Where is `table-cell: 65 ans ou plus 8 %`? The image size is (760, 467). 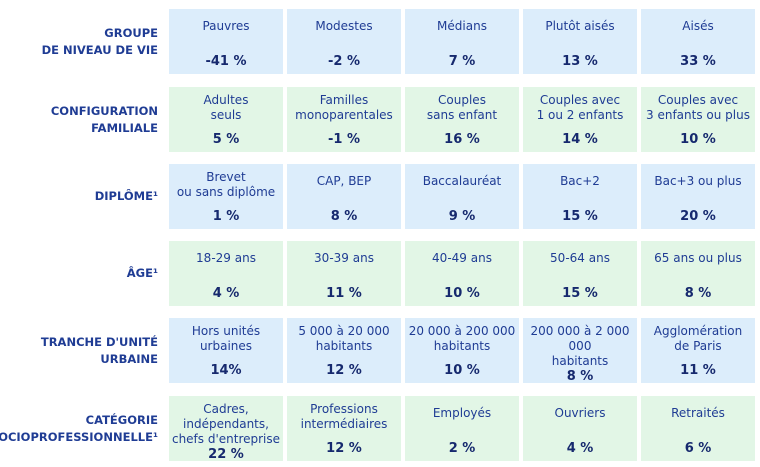
table-cell: 65 ans ou plus 8 % is located at coordinates (698, 273).